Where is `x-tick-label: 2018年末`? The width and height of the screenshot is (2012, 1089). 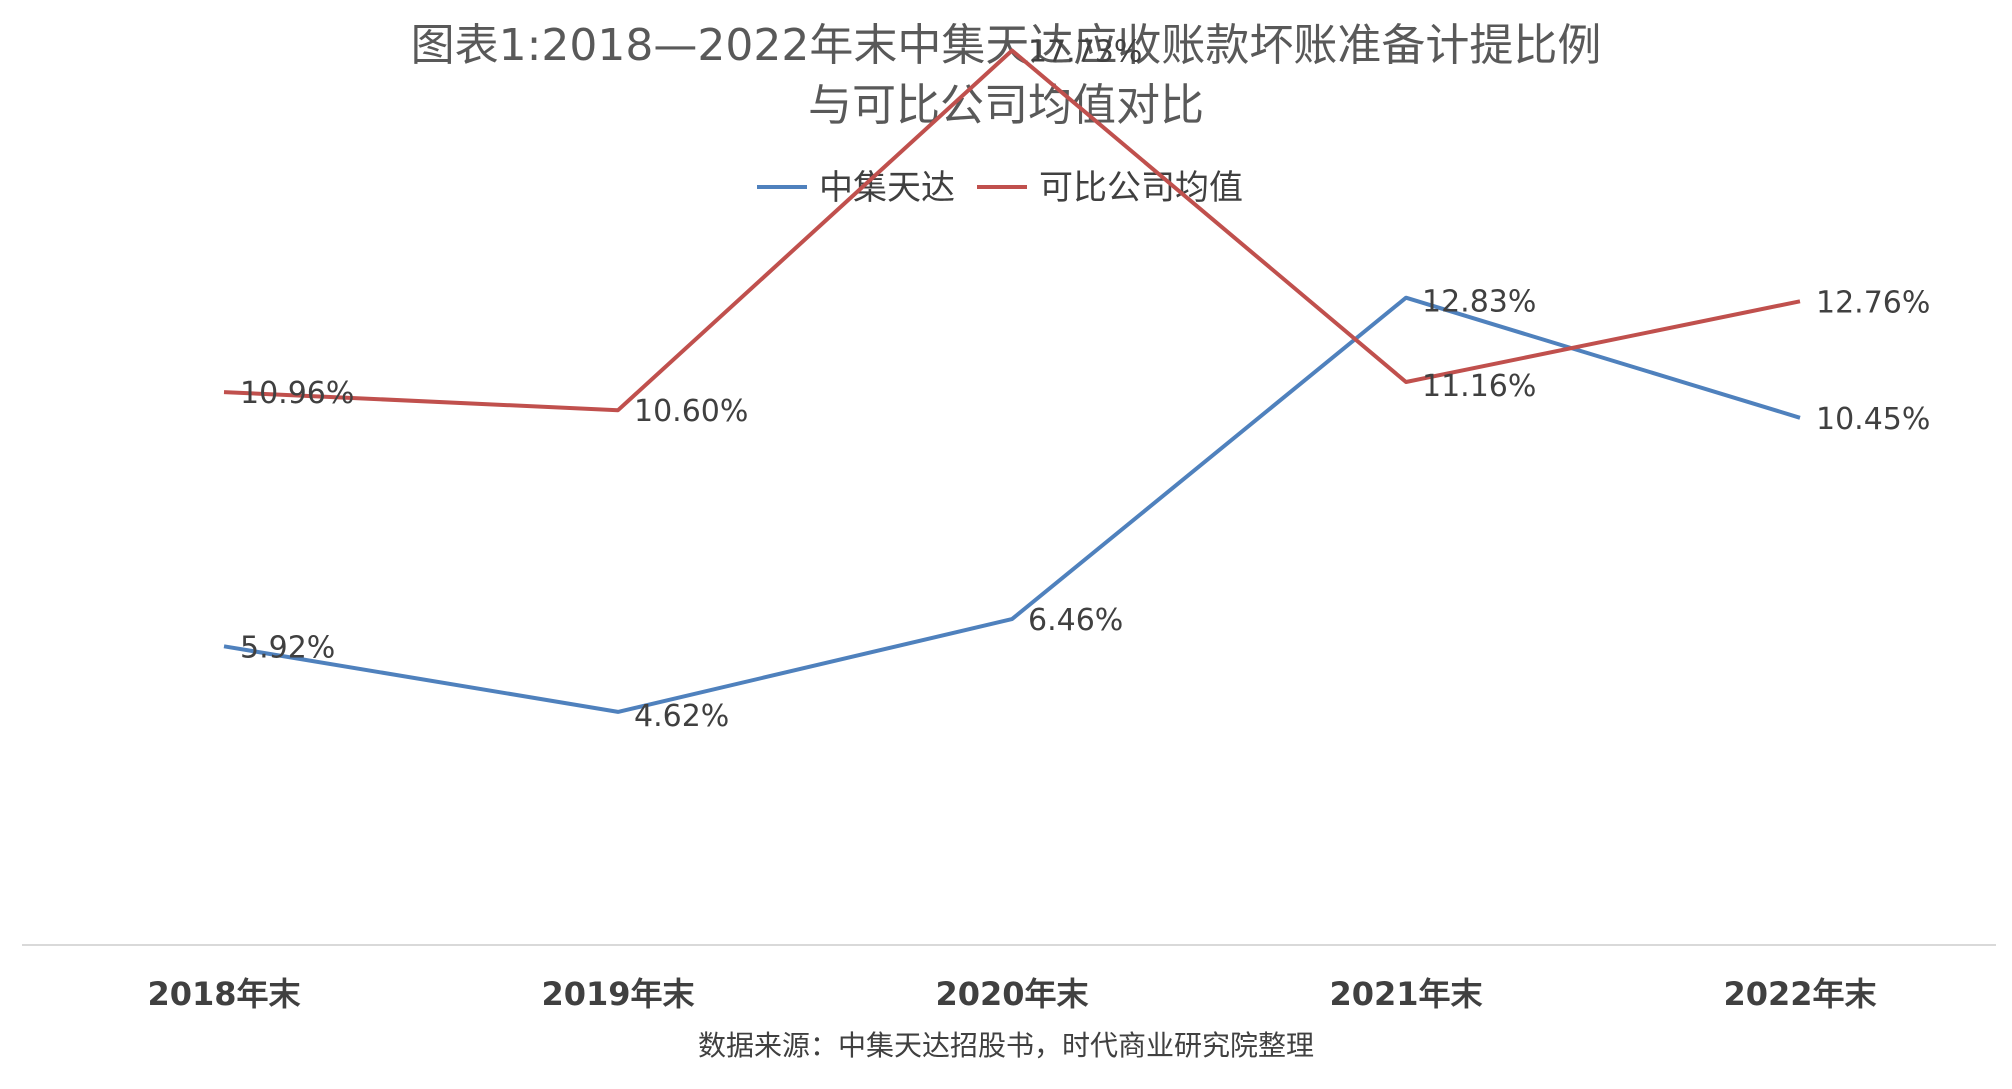 x-tick-label: 2018年末 is located at coordinates (223, 994).